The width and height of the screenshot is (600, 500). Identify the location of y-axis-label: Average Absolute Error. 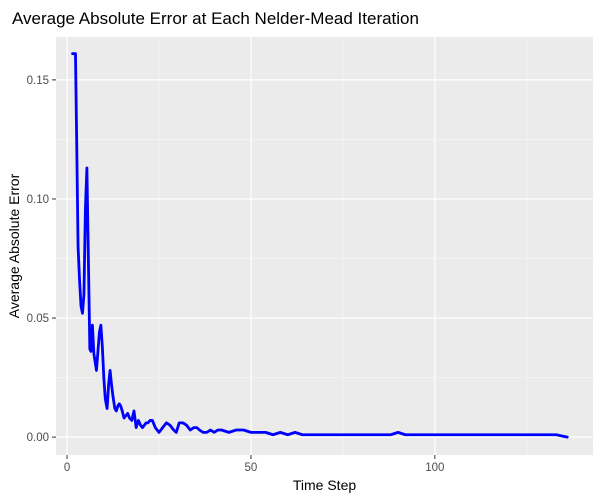
(14, 245).